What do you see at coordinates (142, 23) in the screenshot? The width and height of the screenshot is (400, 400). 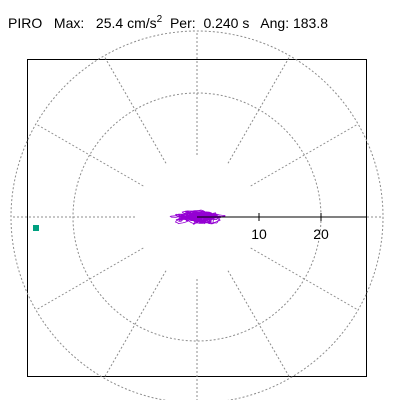 I see `max-unit: cm/s` at bounding box center [142, 23].